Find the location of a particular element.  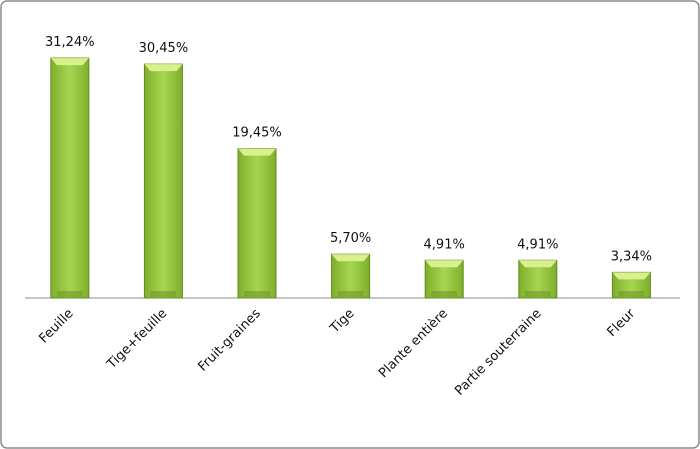

value-label: 30,45% is located at coordinates (164, 48).